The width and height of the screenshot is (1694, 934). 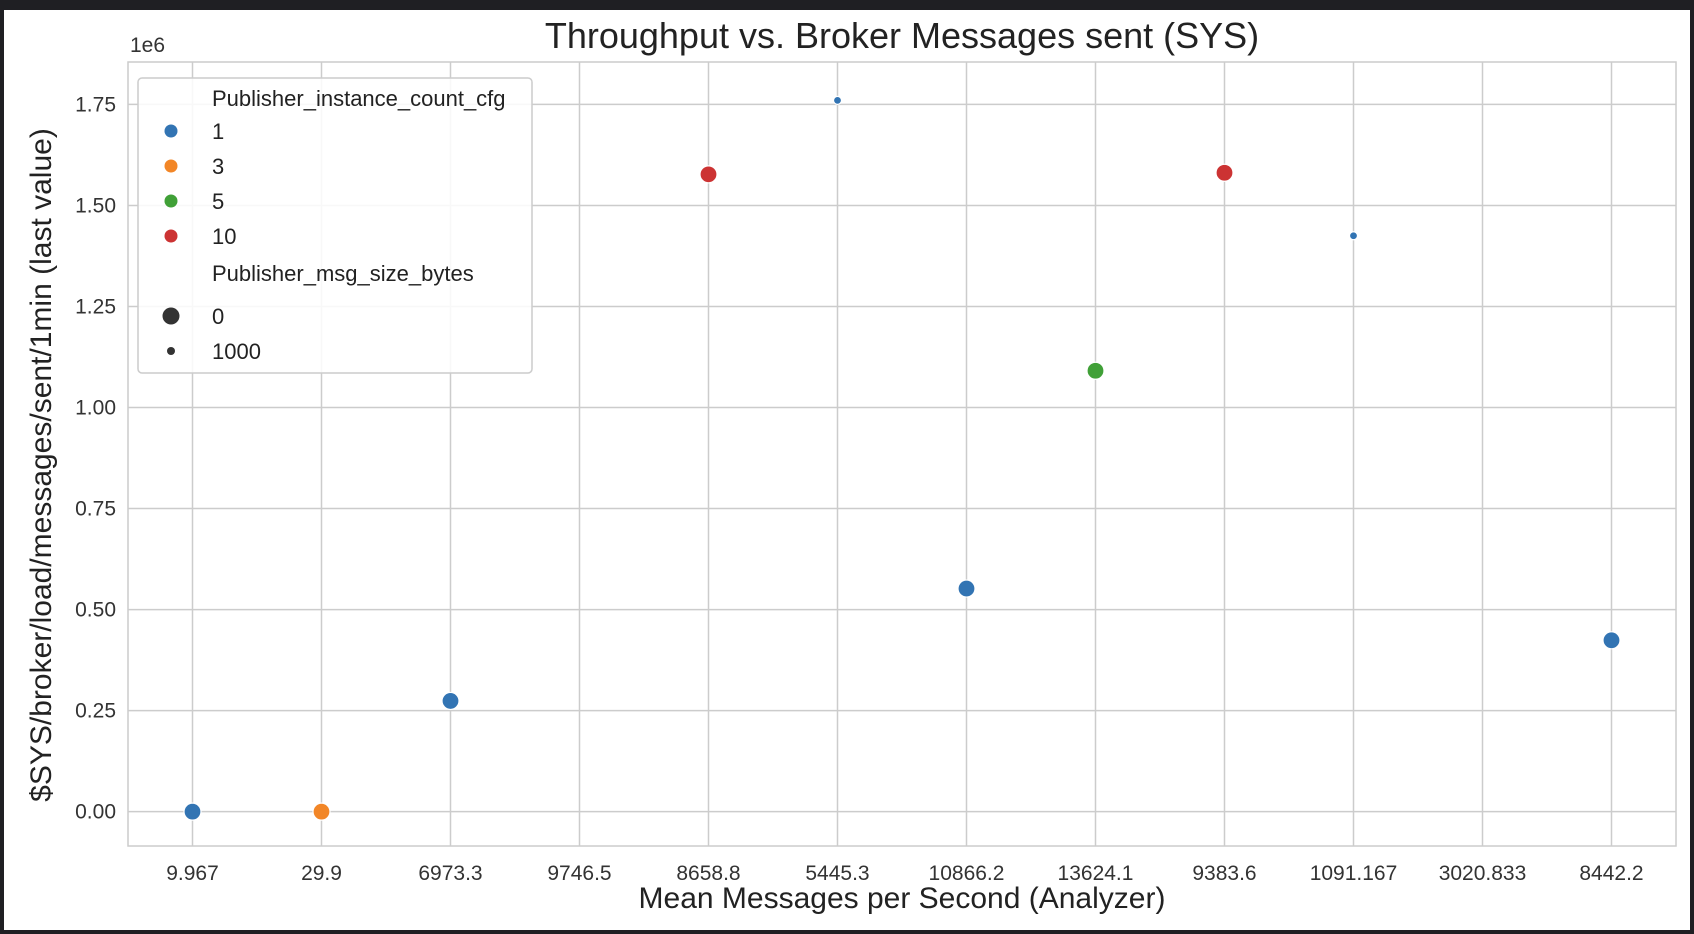 I want to click on y-tick-label: 0.75, so click(x=95, y=509).